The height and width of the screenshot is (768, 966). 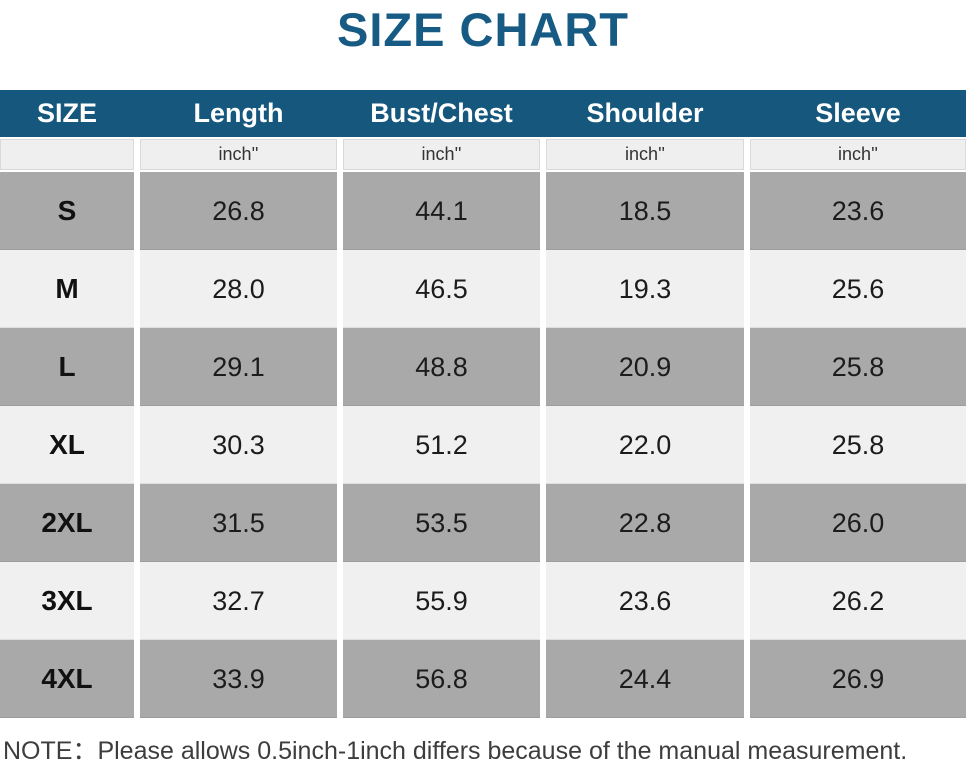 What do you see at coordinates (483, 29) in the screenshot?
I see `page-title: SIZE CHART` at bounding box center [483, 29].